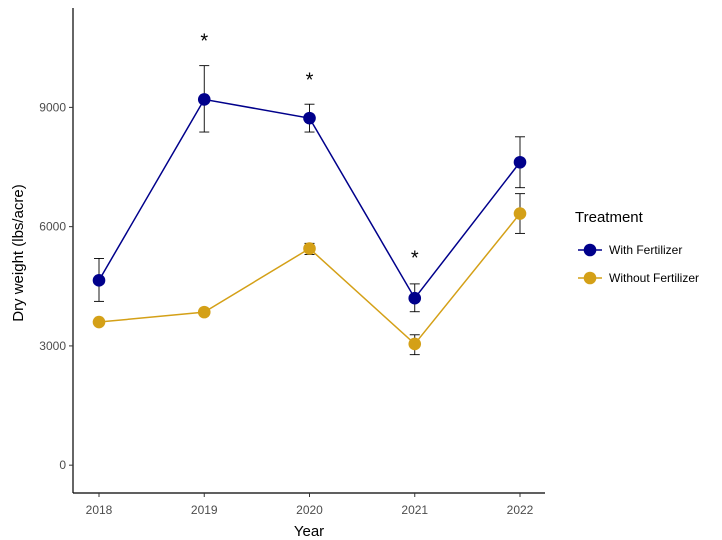 Image resolution: width=722 pixels, height=540 pixels. I want to click on x-ticks: 2018 2019 2020 2021 2022, so click(310, 505).